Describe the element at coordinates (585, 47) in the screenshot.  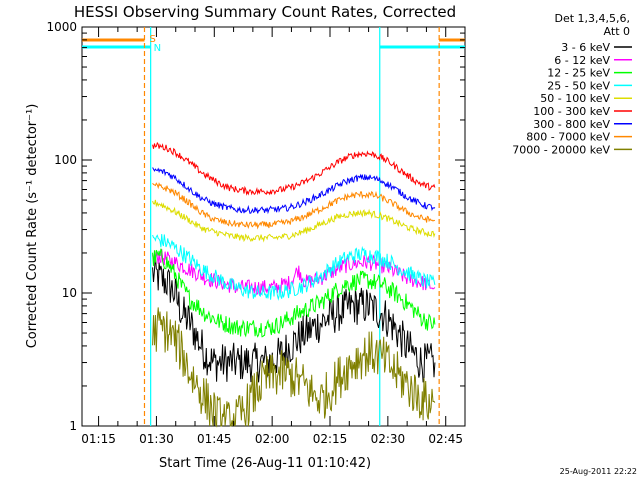
I see `legend-label-1: 3 - 6 keV` at that location.